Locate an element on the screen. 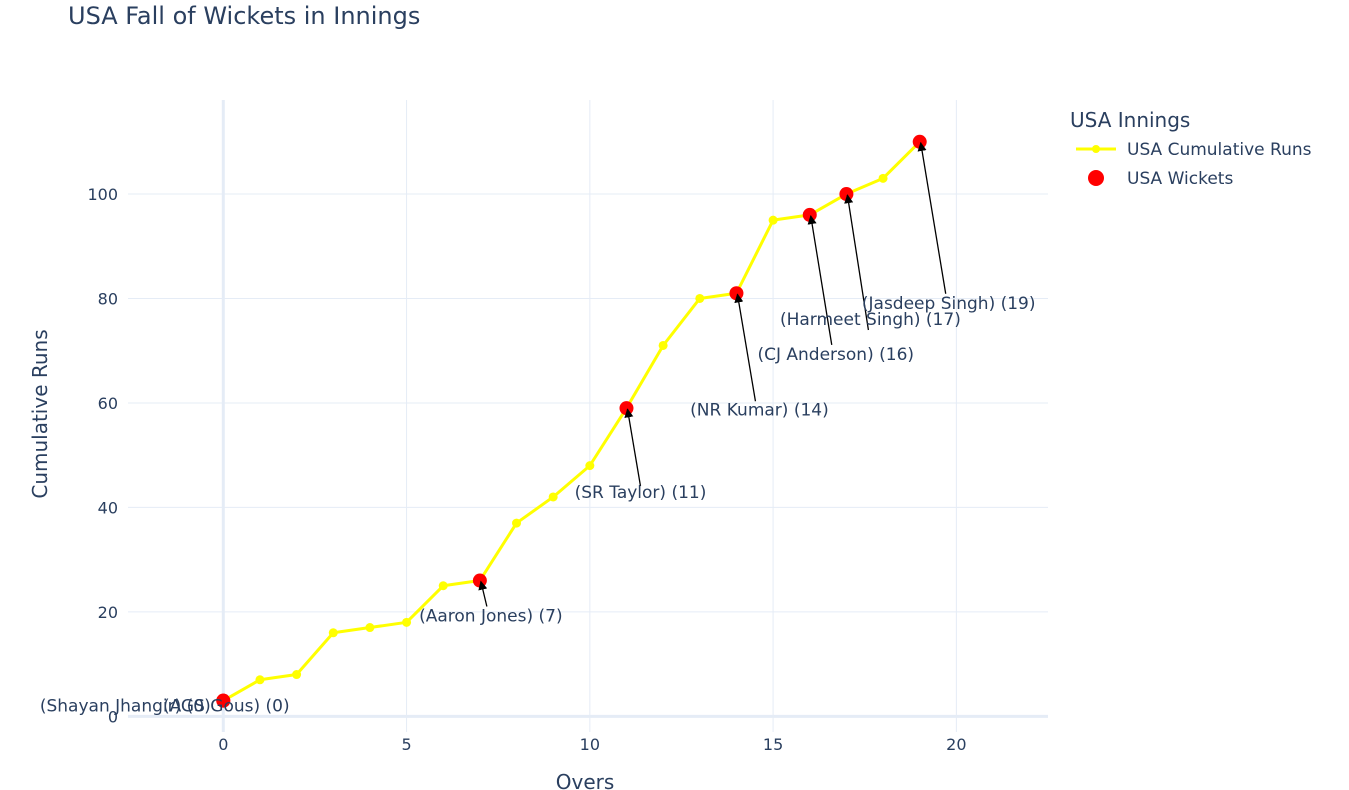 This screenshot has width=1349, height=790. annotation-label: (CJ Anderson) (16) is located at coordinates (835, 355).